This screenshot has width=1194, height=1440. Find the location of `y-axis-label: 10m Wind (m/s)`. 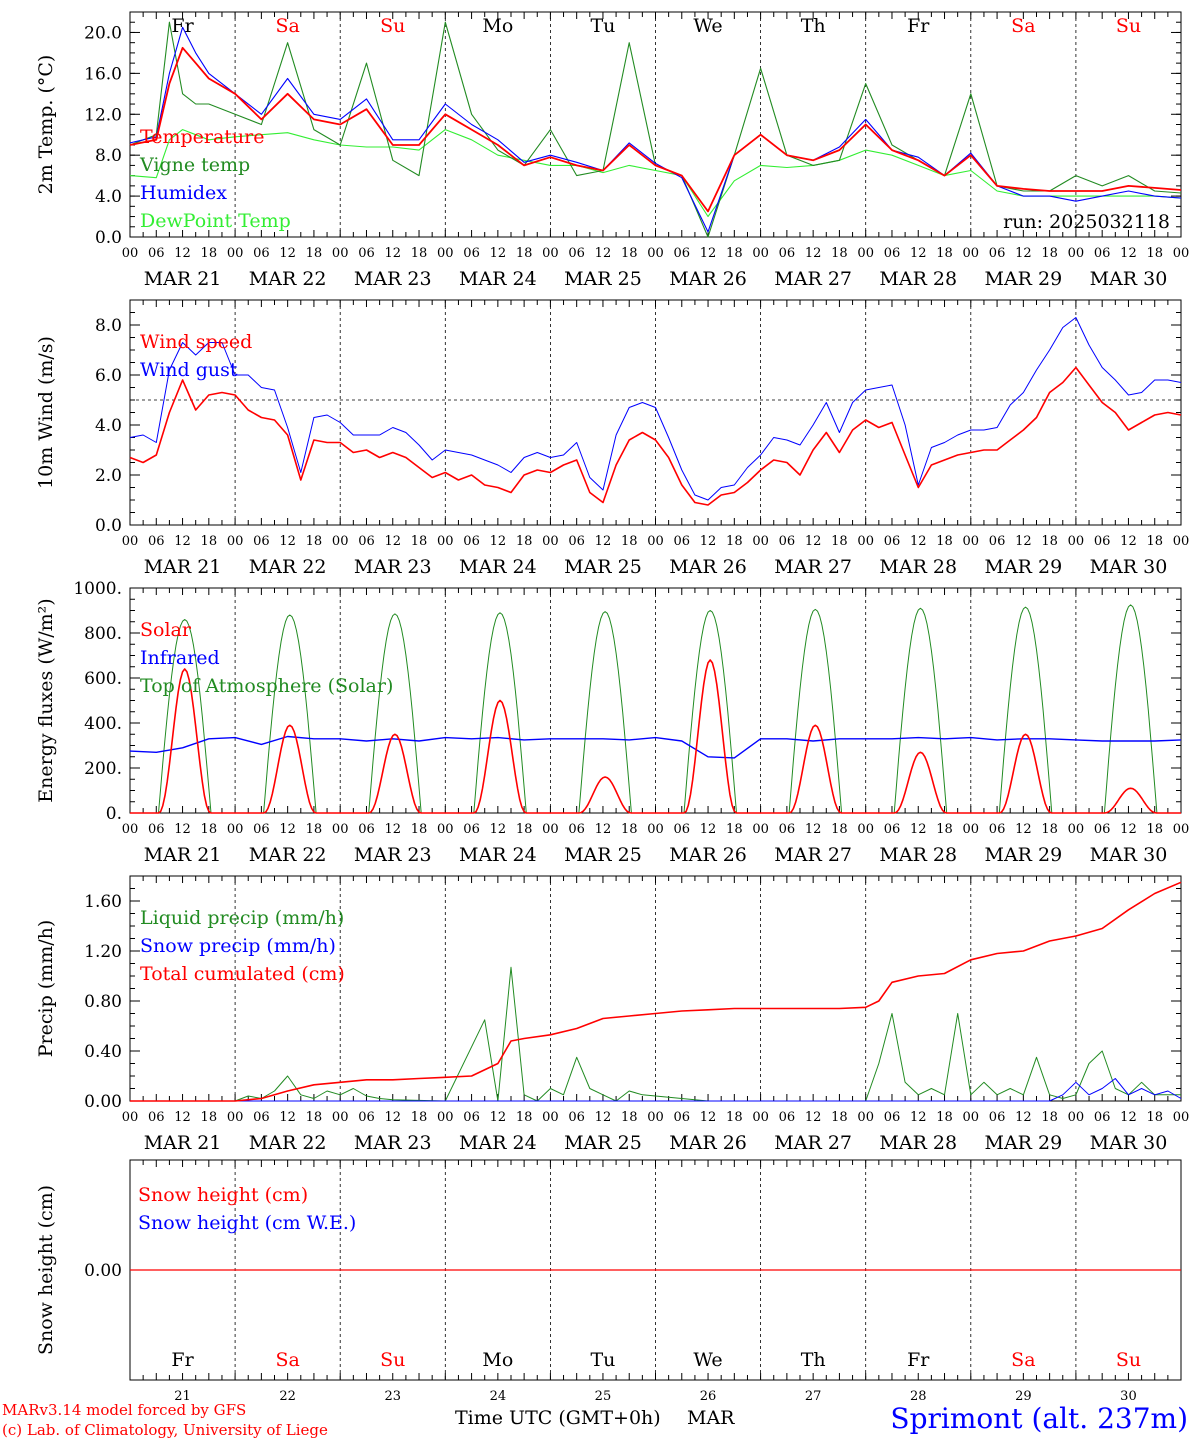

y-axis-label: 10m Wind (m/s) is located at coordinates (46, 412).